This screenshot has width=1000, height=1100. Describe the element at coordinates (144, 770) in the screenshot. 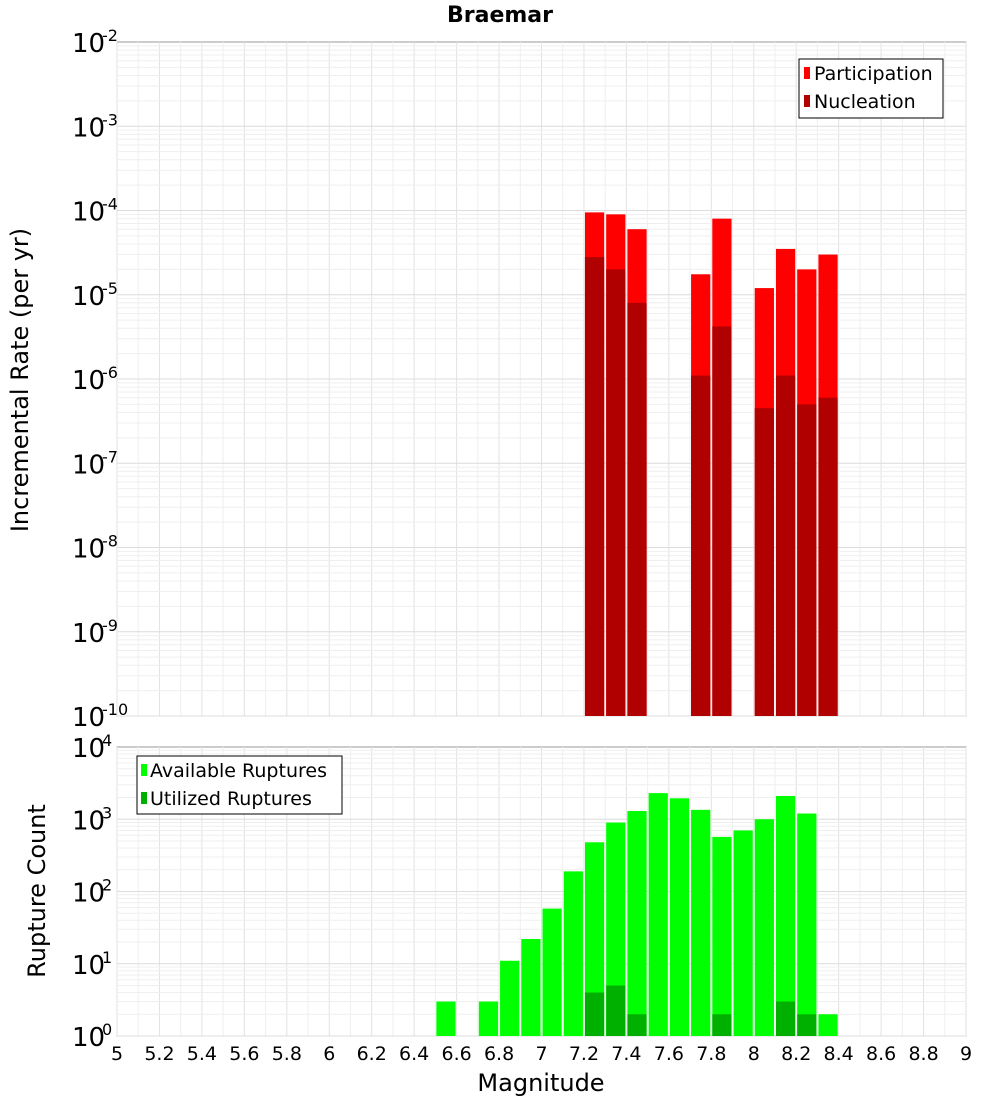

I see `legend-available-swatch` at that location.